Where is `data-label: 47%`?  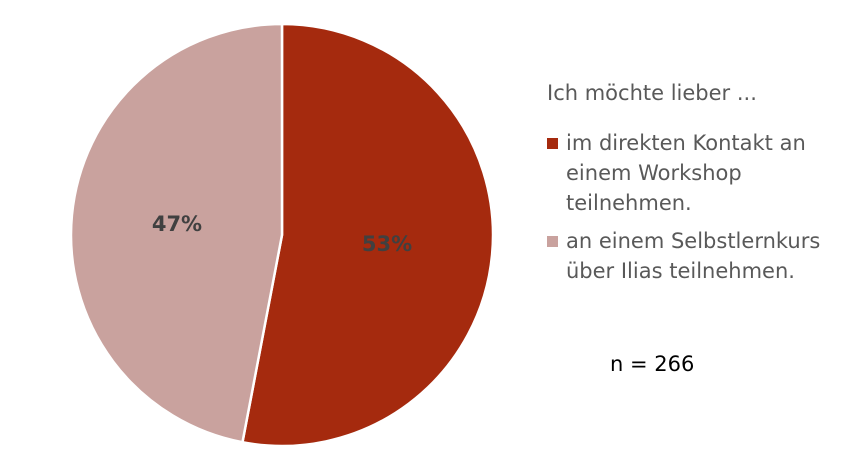
data-label: 47% is located at coordinates (177, 224).